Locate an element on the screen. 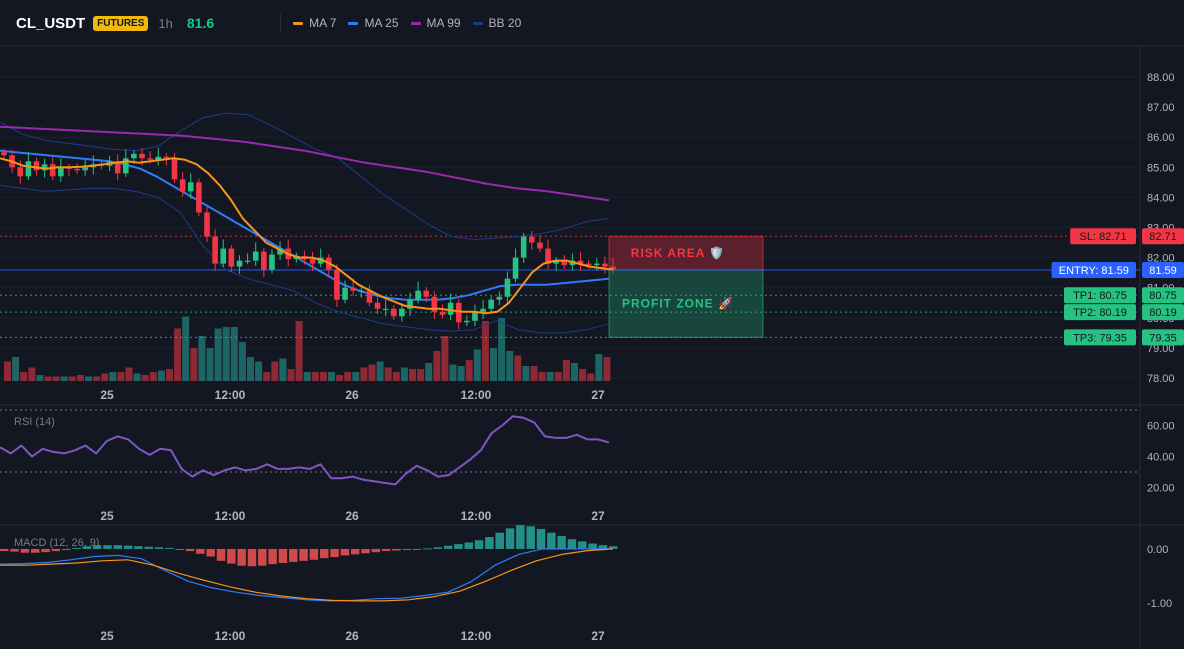  main-x-tick-label: 25 is located at coordinates (107, 395).